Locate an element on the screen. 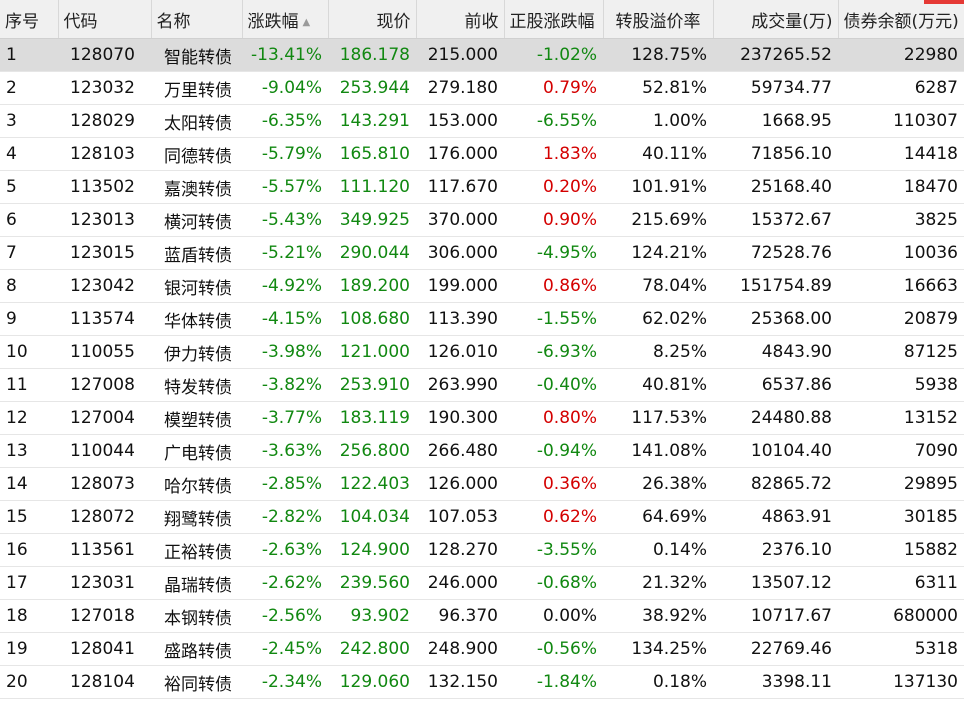 The image size is (964, 701). cell-code: 127008 is located at coordinates (104, 385).